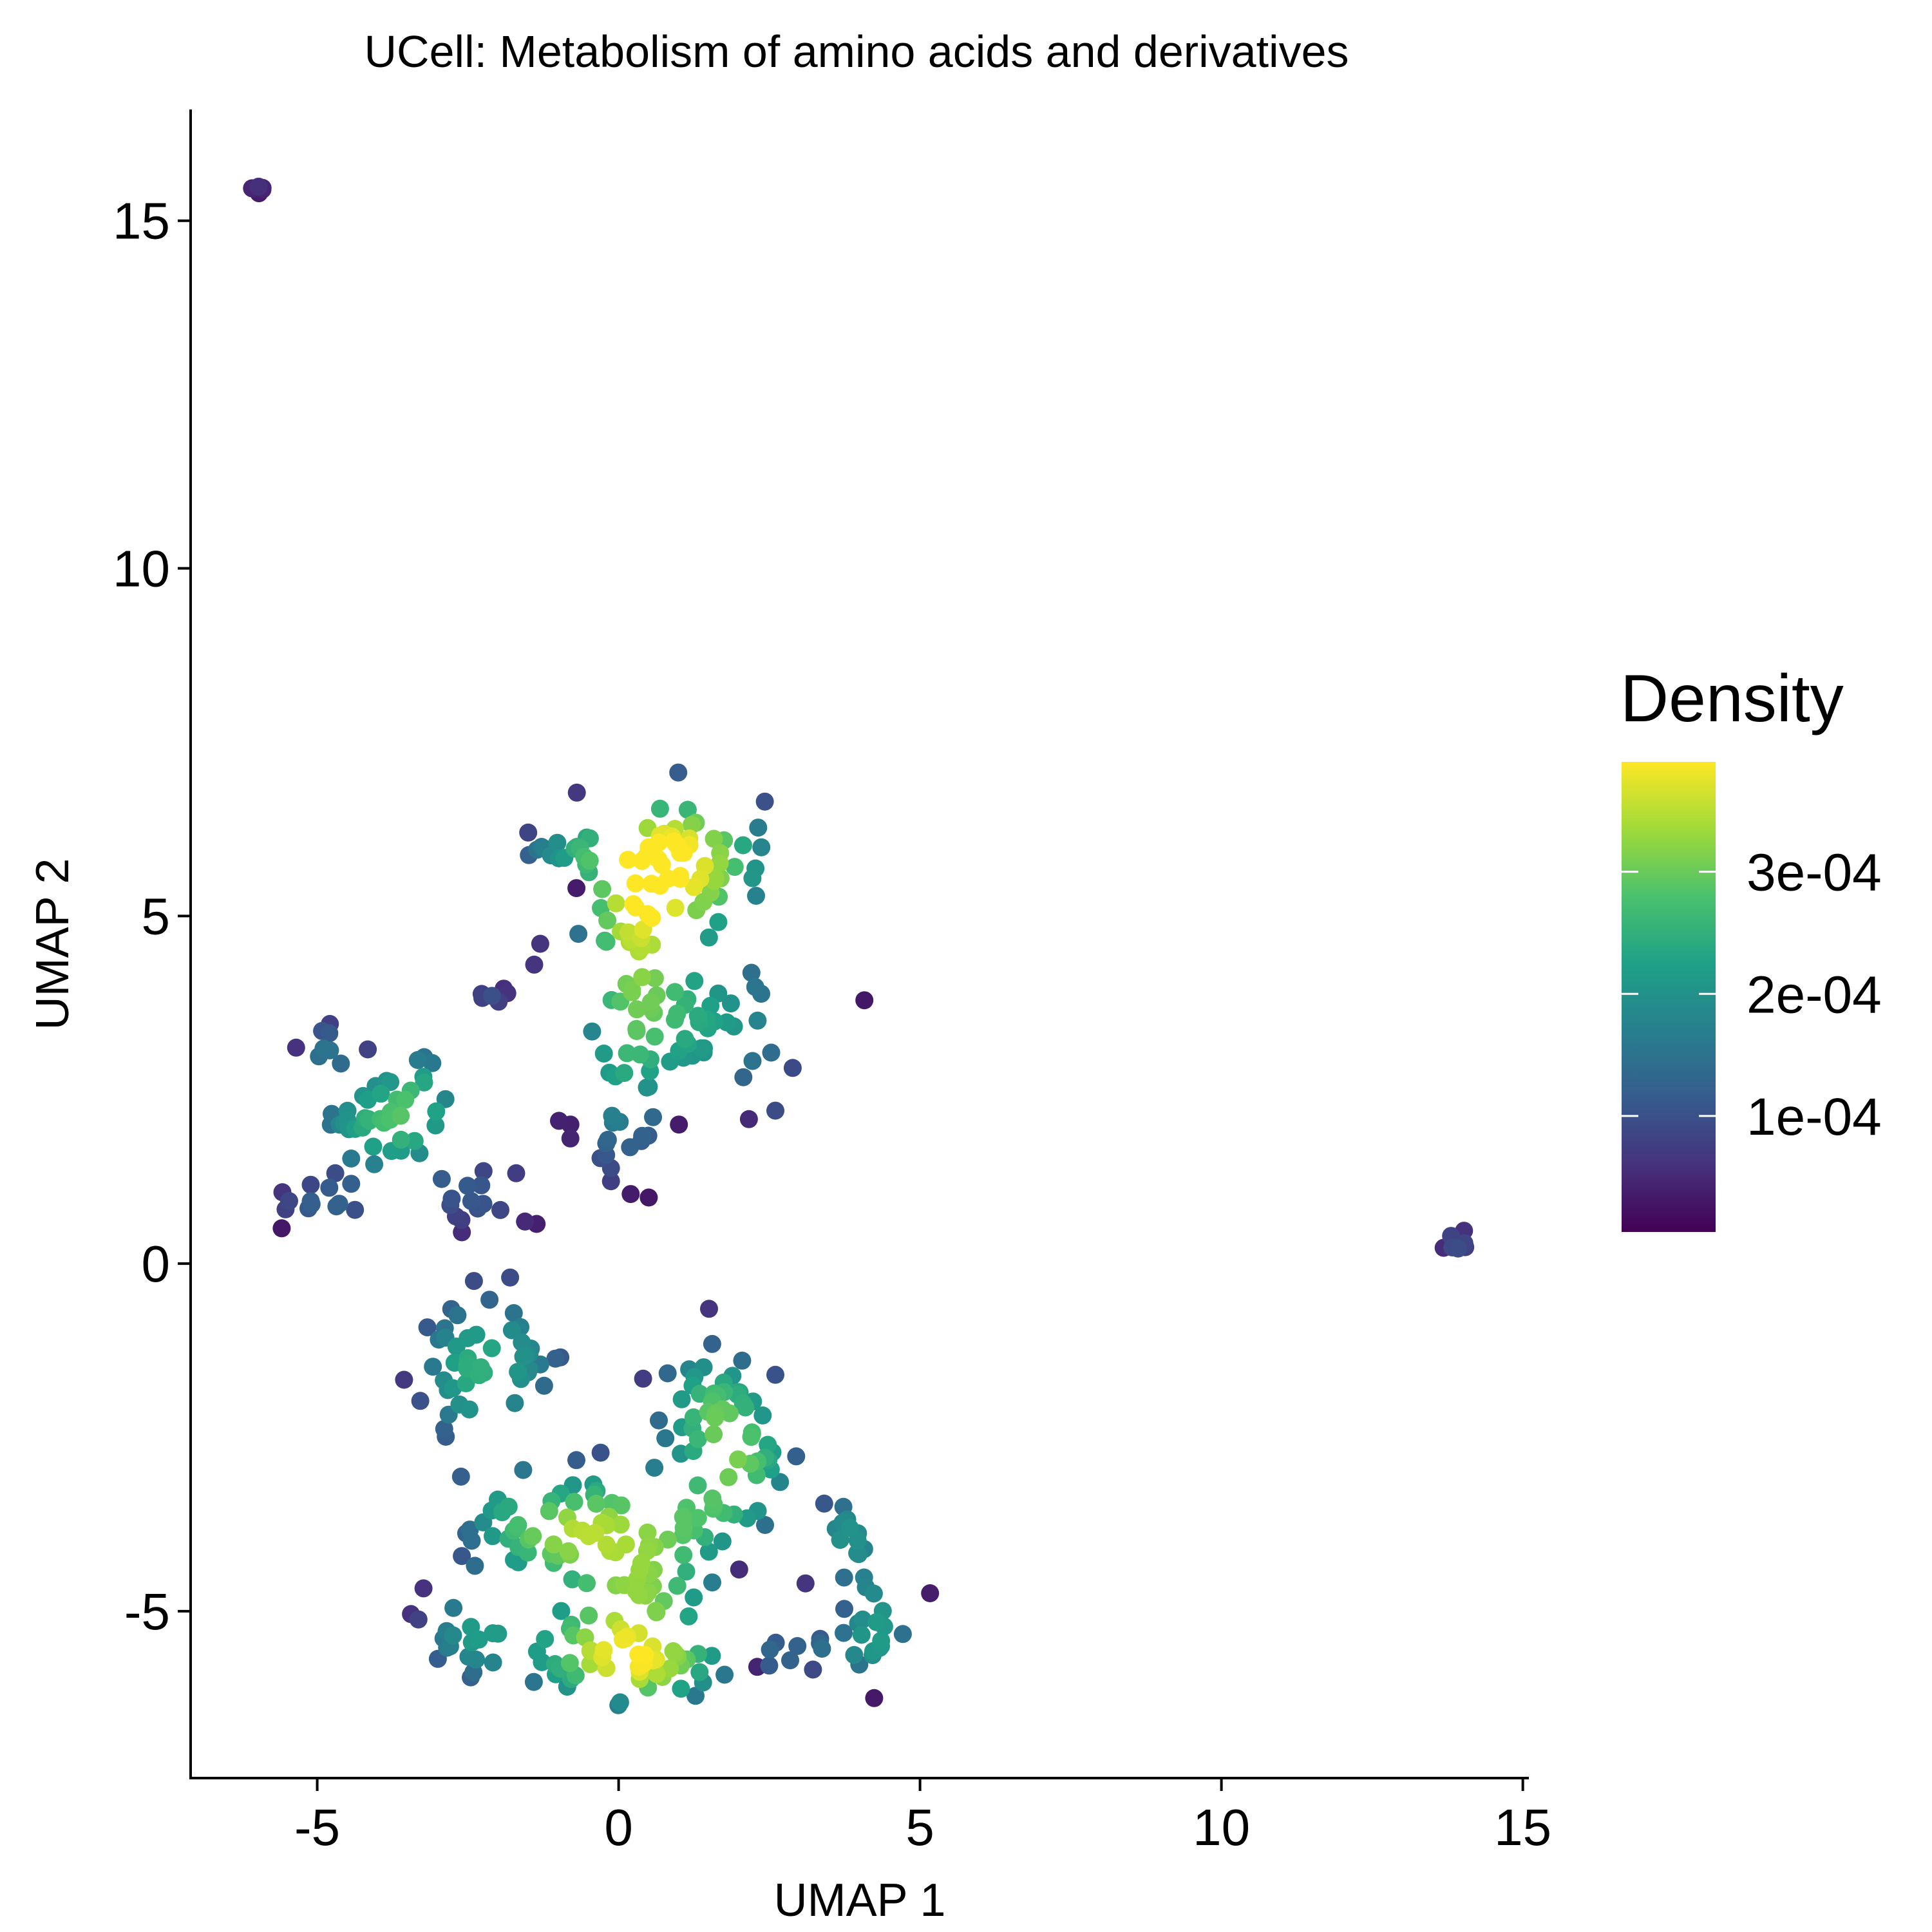 This screenshot has width=1932, height=1932. I want to click on legend-tick-label: 1e-04, so click(1814, 1117).